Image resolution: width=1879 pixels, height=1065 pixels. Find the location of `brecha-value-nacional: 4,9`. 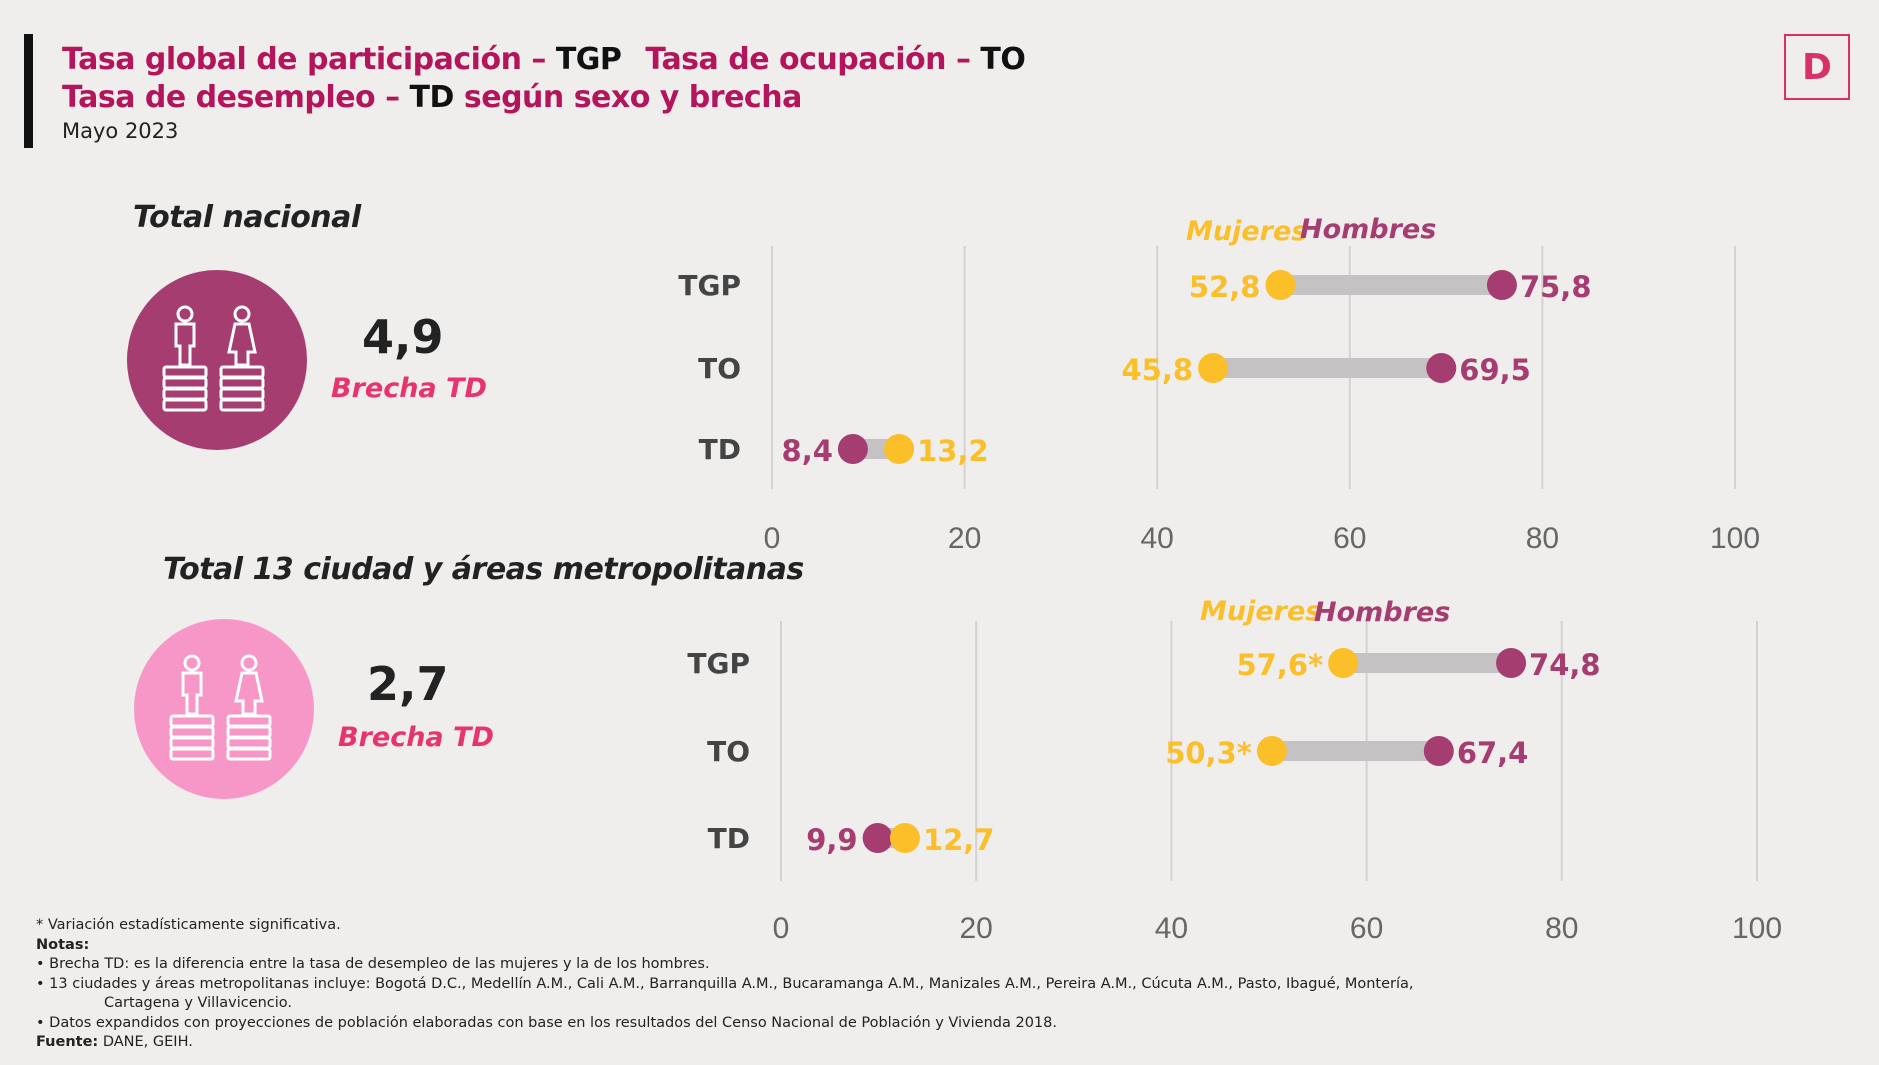

brecha-value-nacional: 4,9 is located at coordinates (403, 337).